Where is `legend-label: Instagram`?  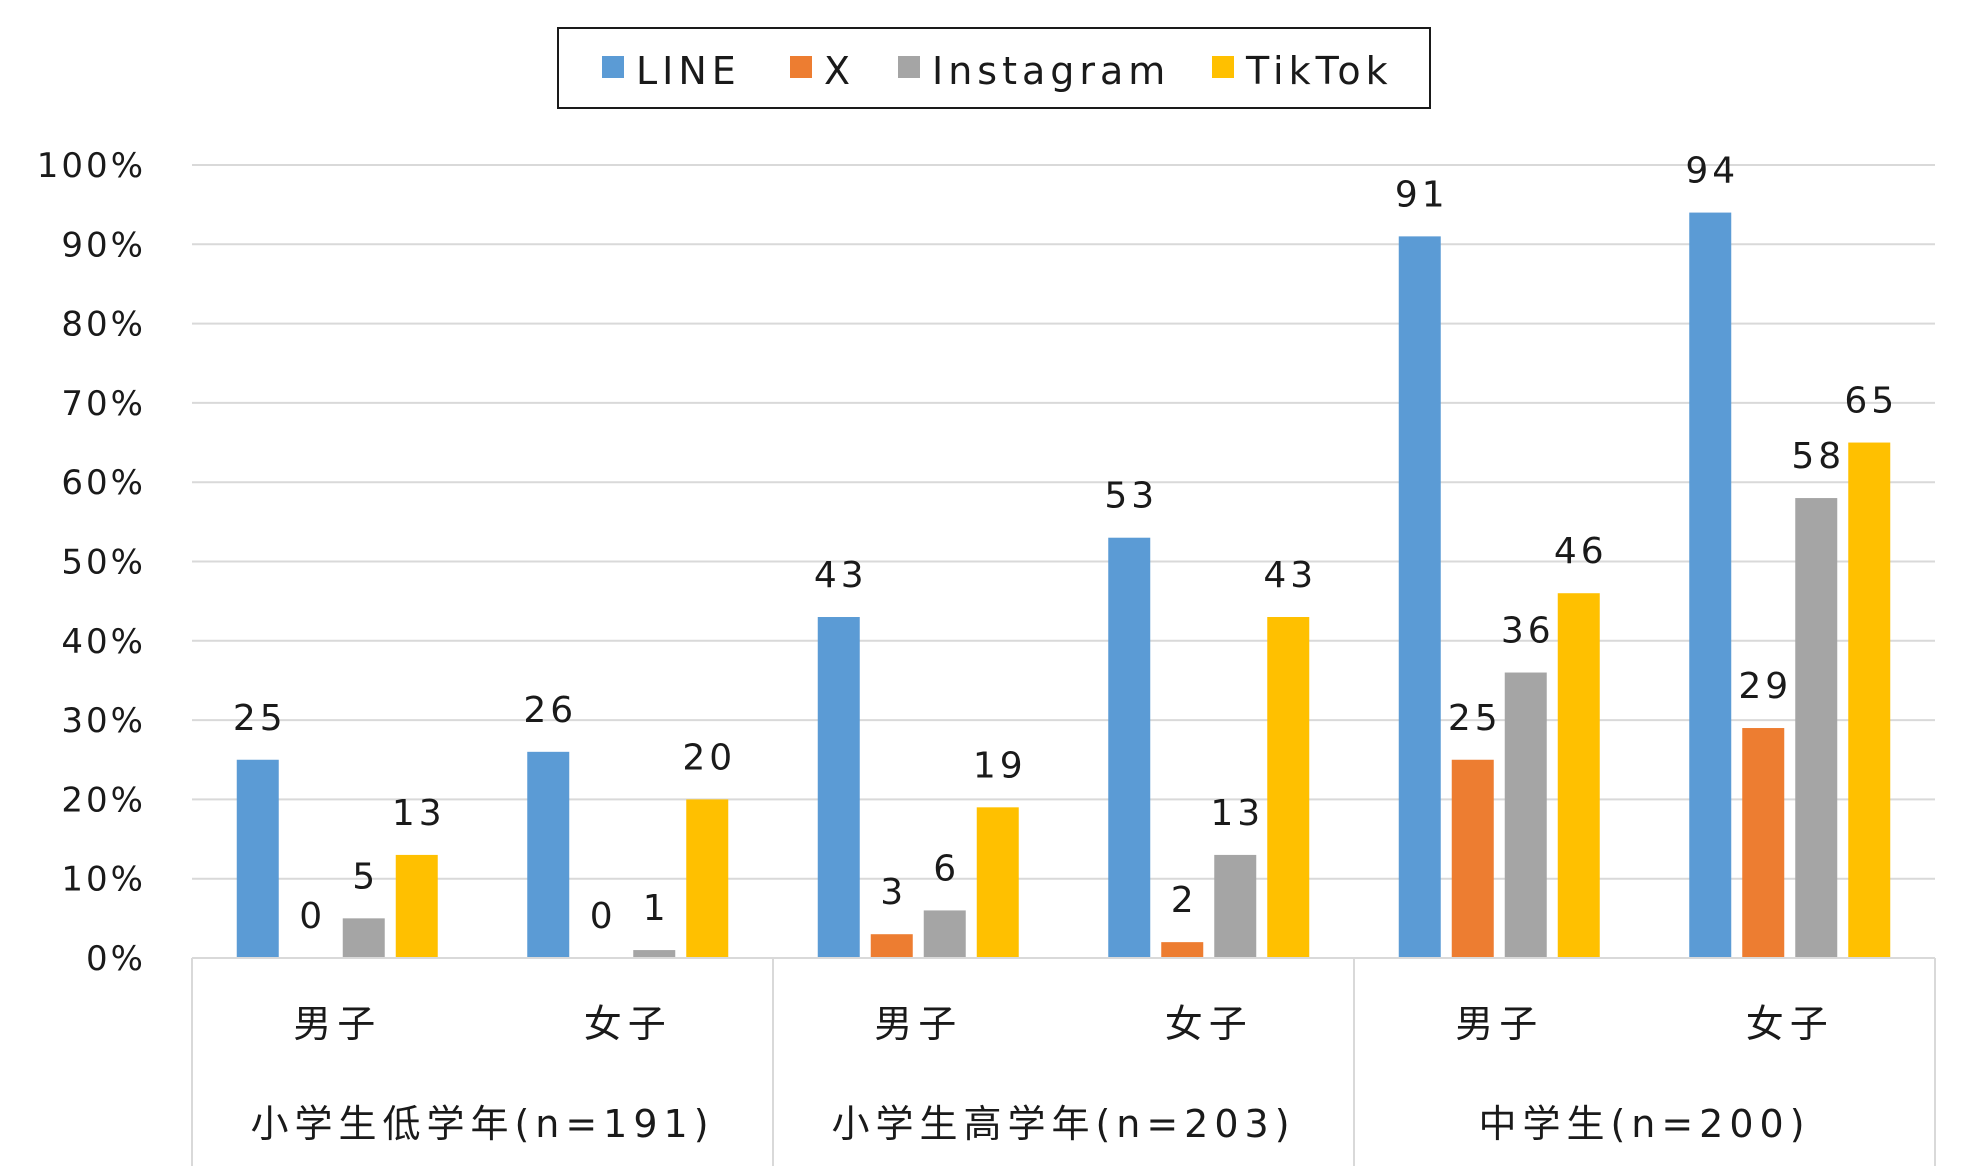
legend-label: Instagram is located at coordinates (1051, 71).